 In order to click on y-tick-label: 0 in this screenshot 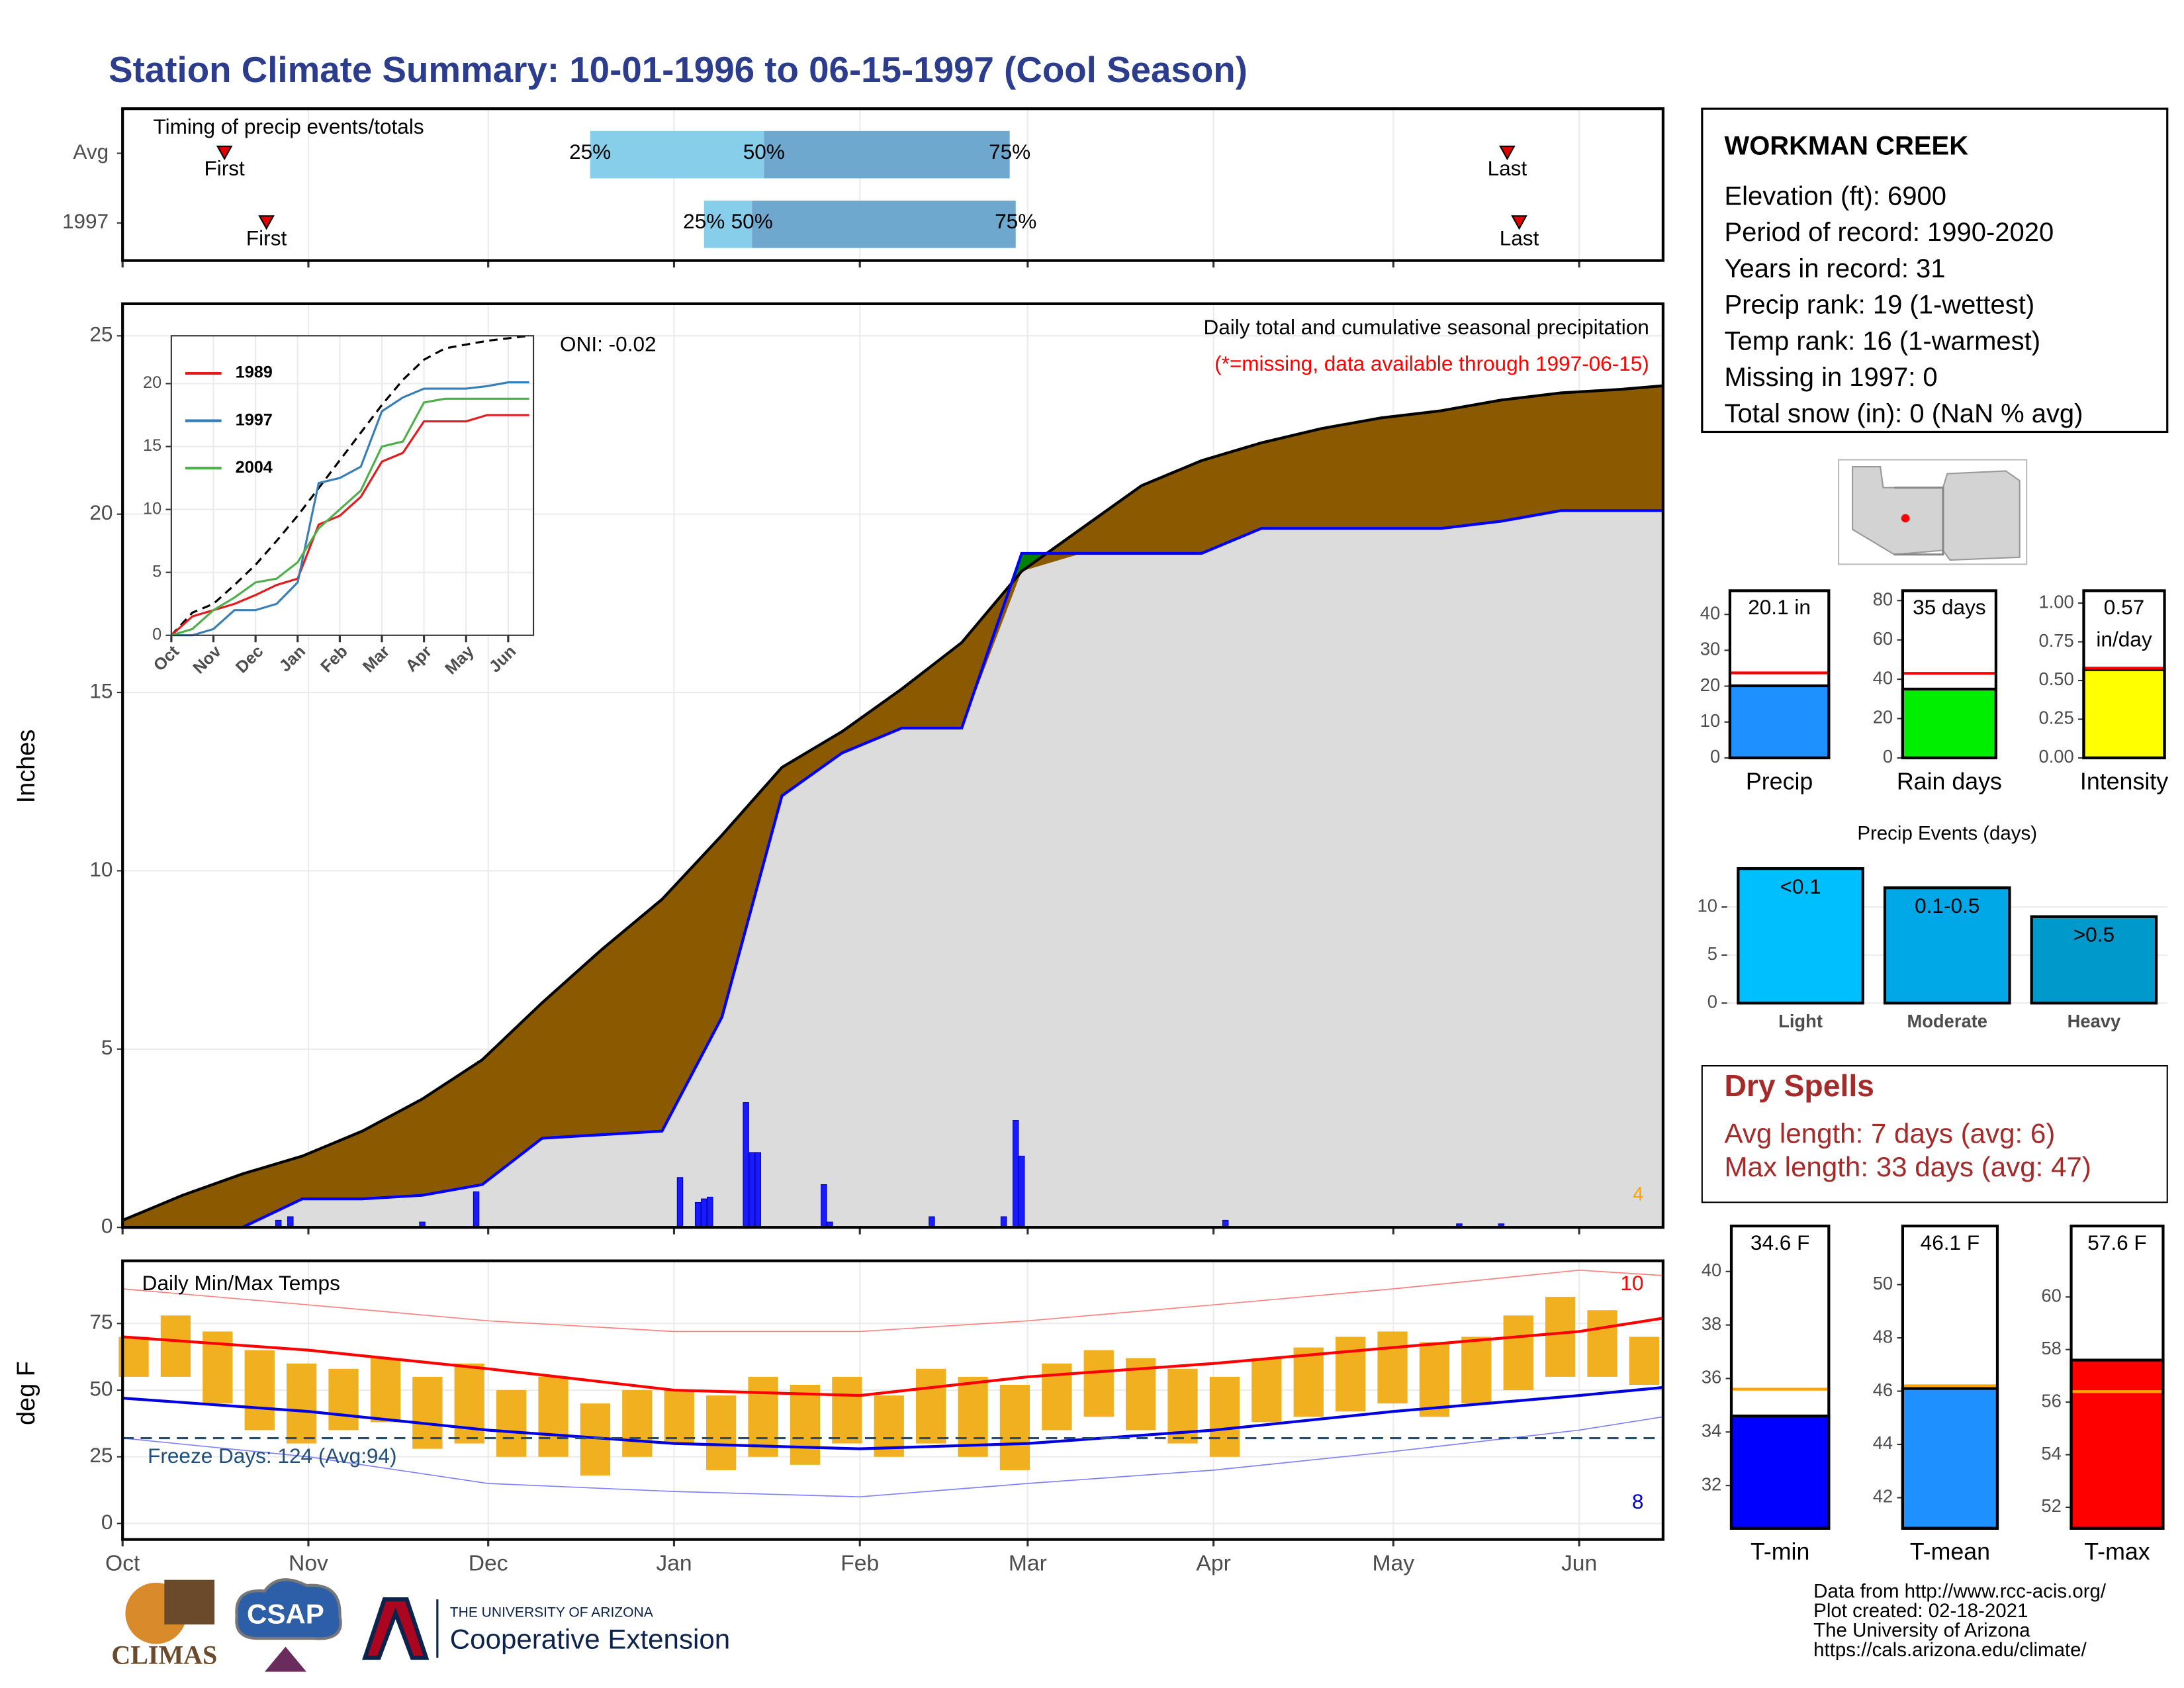, I will do `click(107, 1522)`.